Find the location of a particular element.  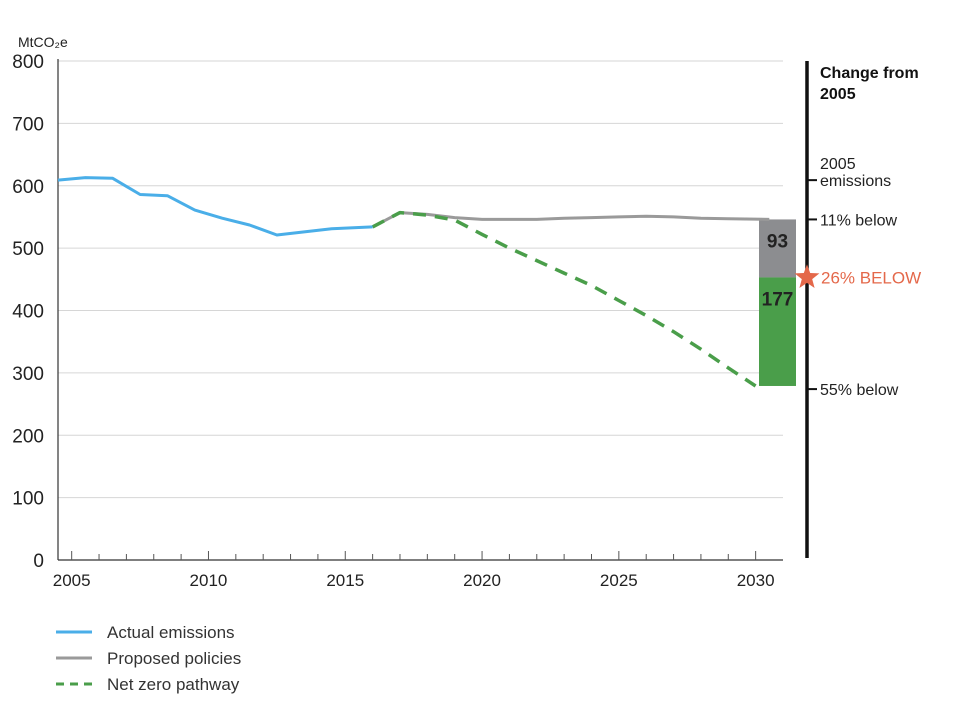

series-line-actual-emissions is located at coordinates (215, 206).